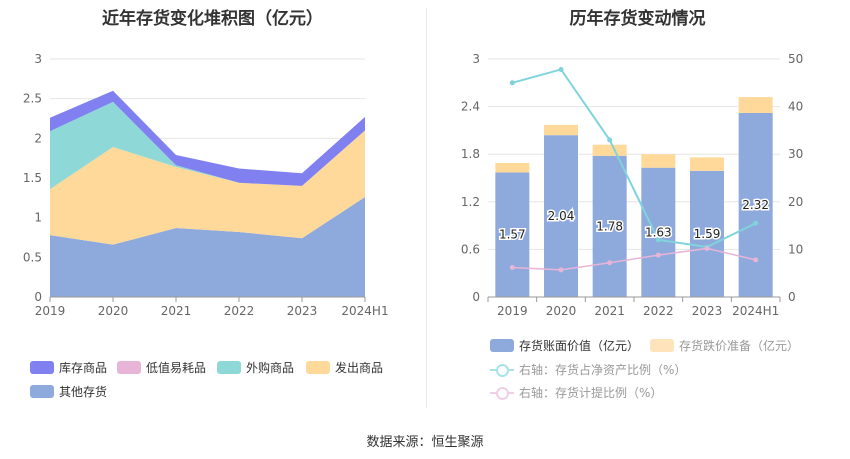  I want to click on area-库存商品, so click(207, 138).